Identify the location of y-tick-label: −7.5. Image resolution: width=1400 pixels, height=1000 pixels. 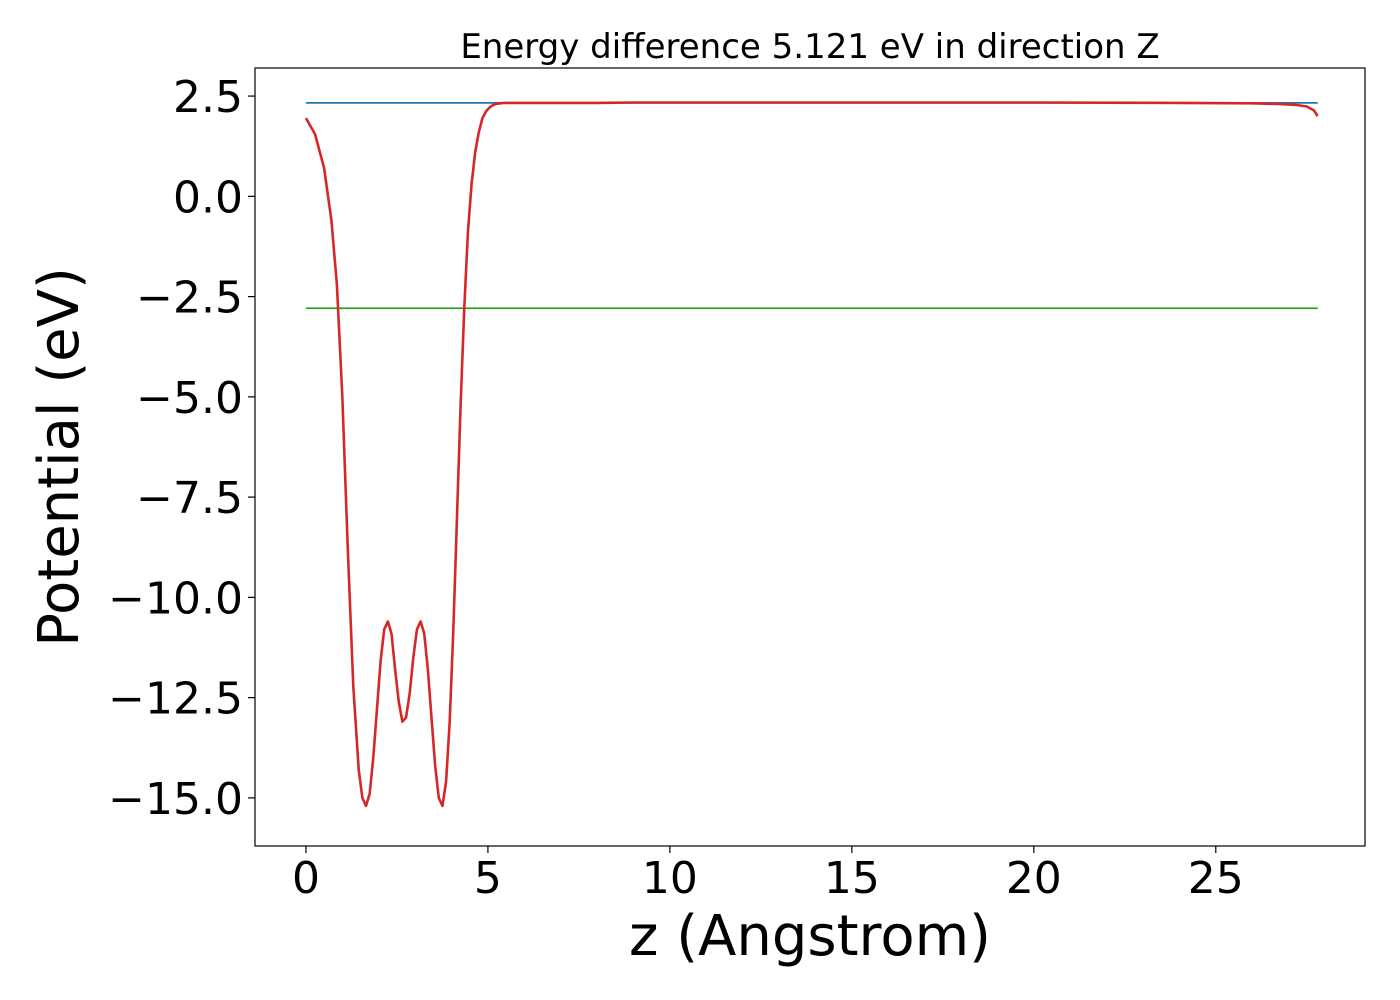
(189, 498).